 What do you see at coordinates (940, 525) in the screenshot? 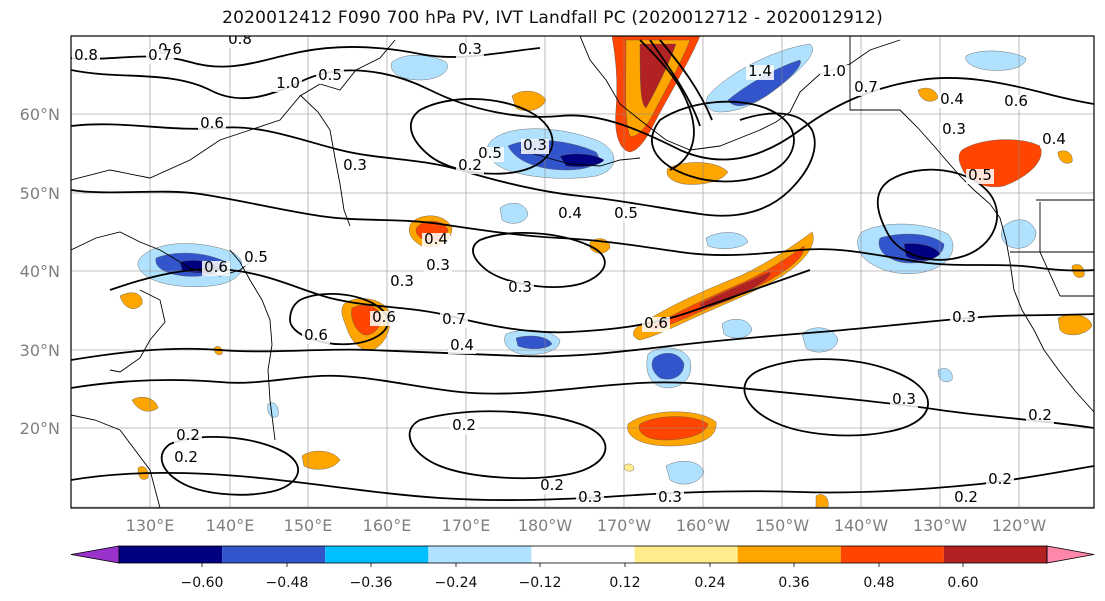
I see `longitude-label: 130°W` at bounding box center [940, 525].